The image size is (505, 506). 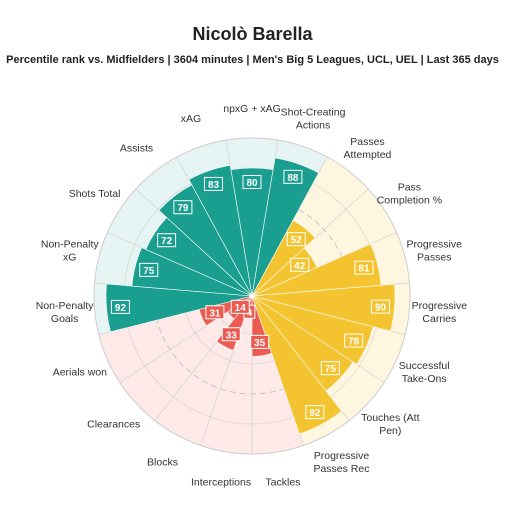 What do you see at coordinates (435, 250) in the screenshot?
I see `category-label: Progressive Passes` at bounding box center [435, 250].